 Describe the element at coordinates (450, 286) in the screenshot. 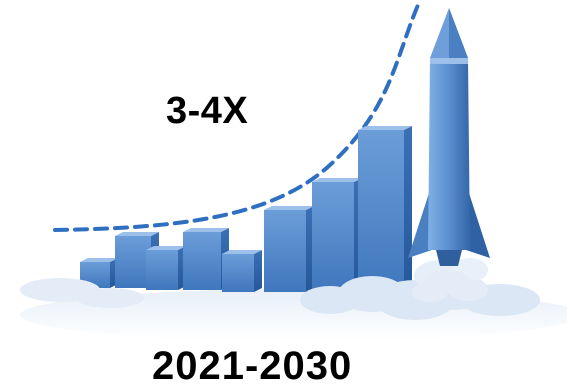

I see `rocket-exhaust-icon` at that location.